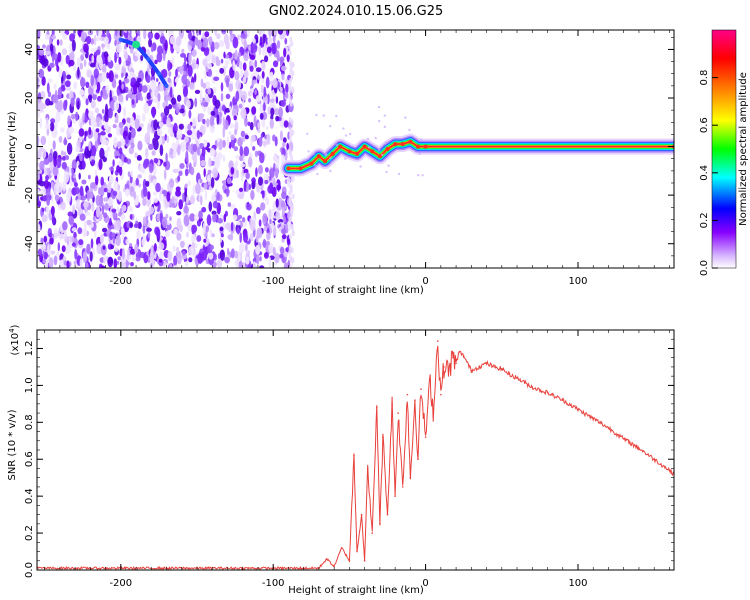 Image resolution: width=750 pixels, height=600 pixels. What do you see at coordinates (356, 590) in the screenshot?
I see `snr-xlabel: Height of straight line (km)` at bounding box center [356, 590].